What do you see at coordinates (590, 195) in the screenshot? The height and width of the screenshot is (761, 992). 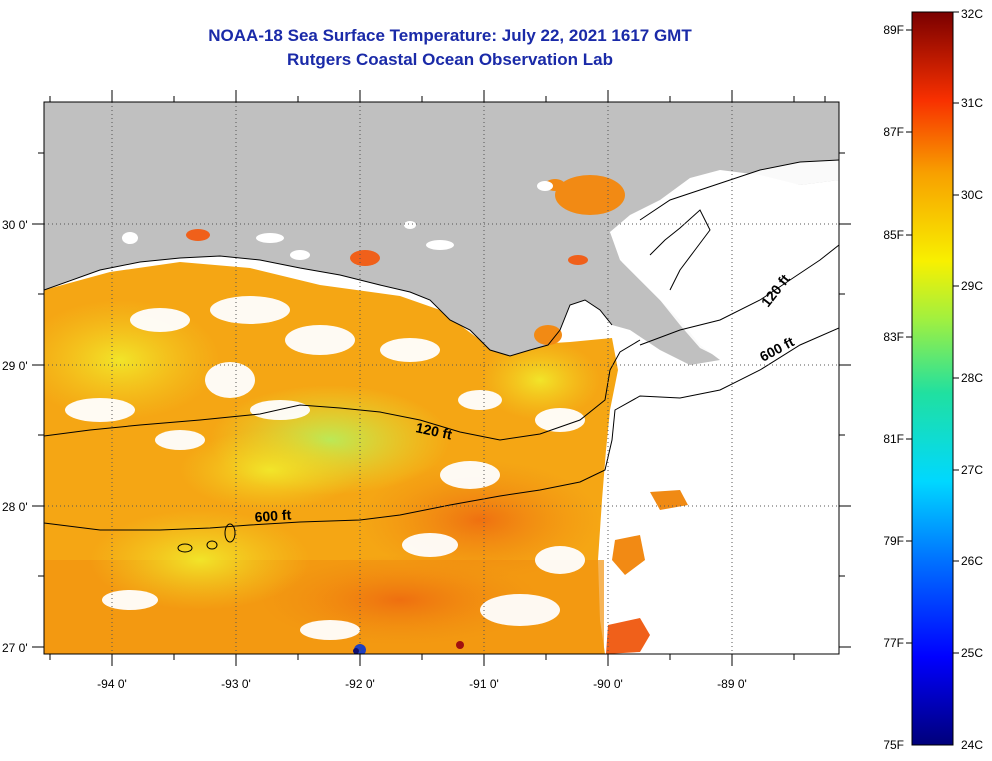 I see `inland-lake` at bounding box center [590, 195].